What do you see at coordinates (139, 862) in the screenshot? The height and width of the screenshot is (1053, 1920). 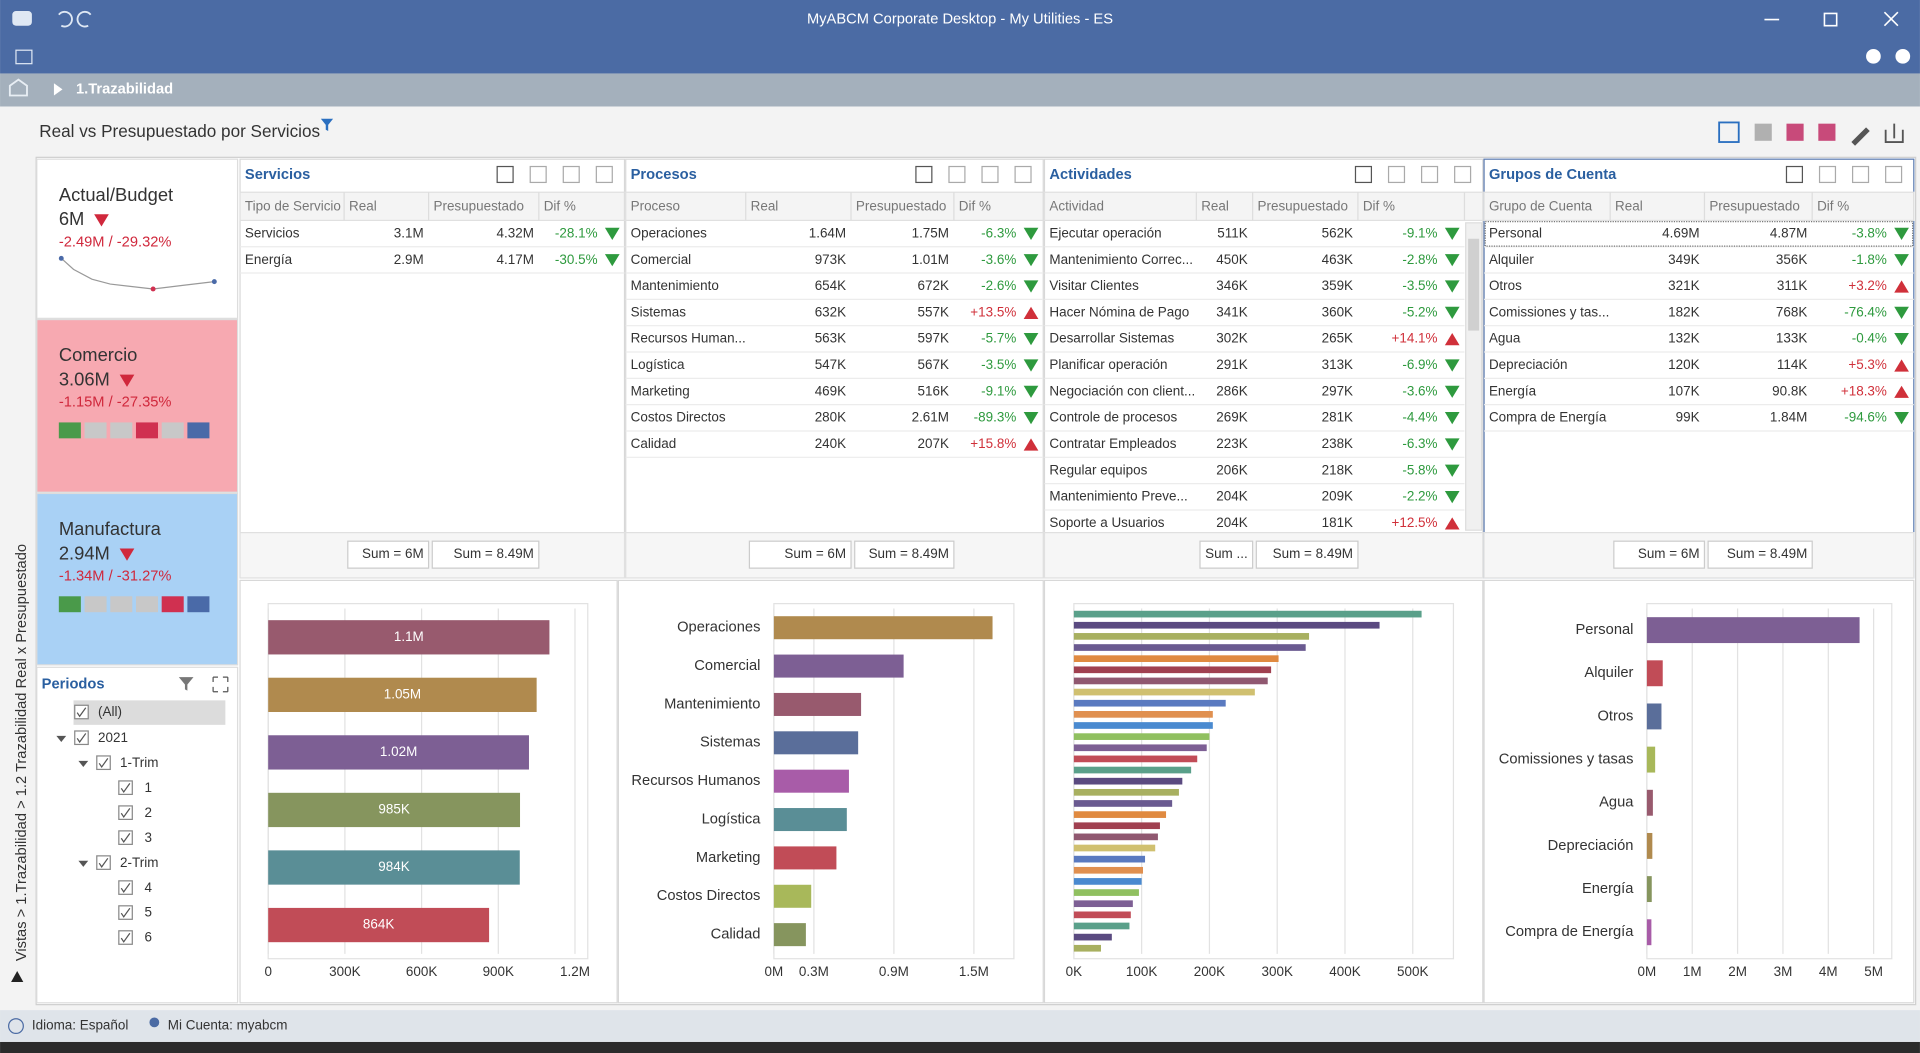 I see `tree-item: 2-Trim` at bounding box center [139, 862].